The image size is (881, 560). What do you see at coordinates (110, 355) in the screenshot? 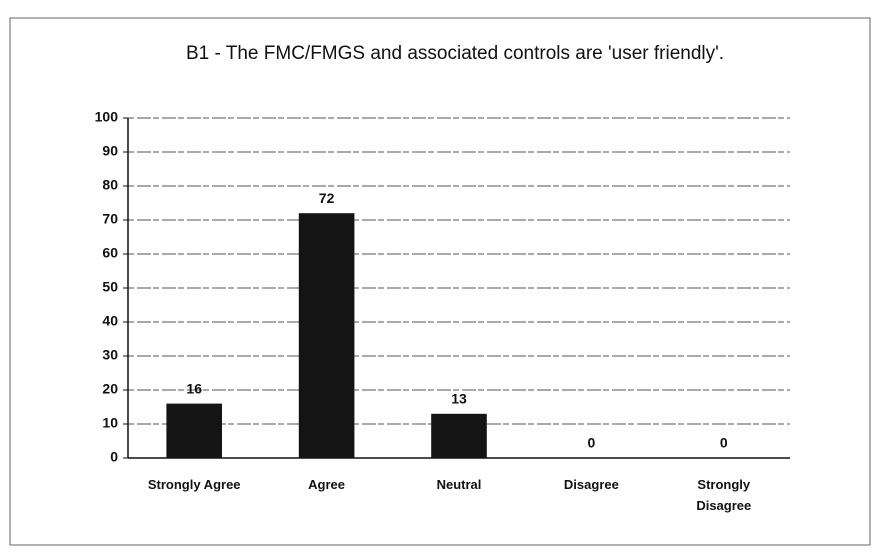
I see `y-tick-label: 30` at bounding box center [110, 355].